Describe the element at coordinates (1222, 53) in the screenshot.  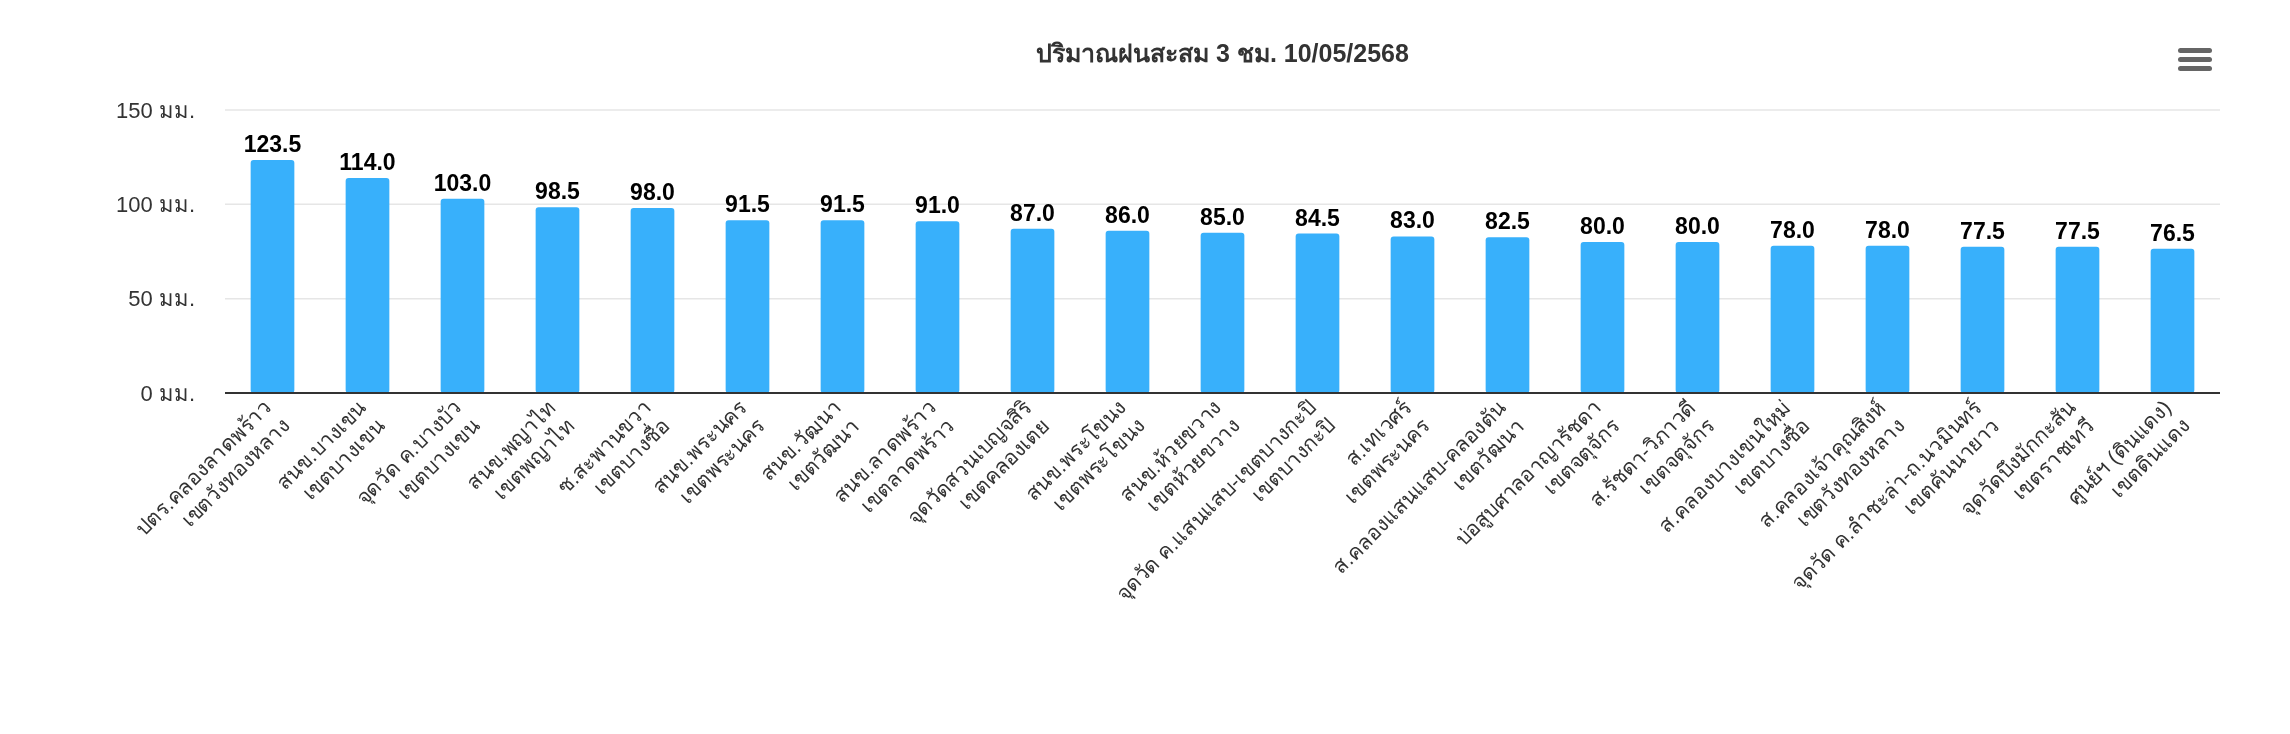
I see `chart-title: ปริมาณฝนสะสม 3 ชม. 10/05/2568` at that location.